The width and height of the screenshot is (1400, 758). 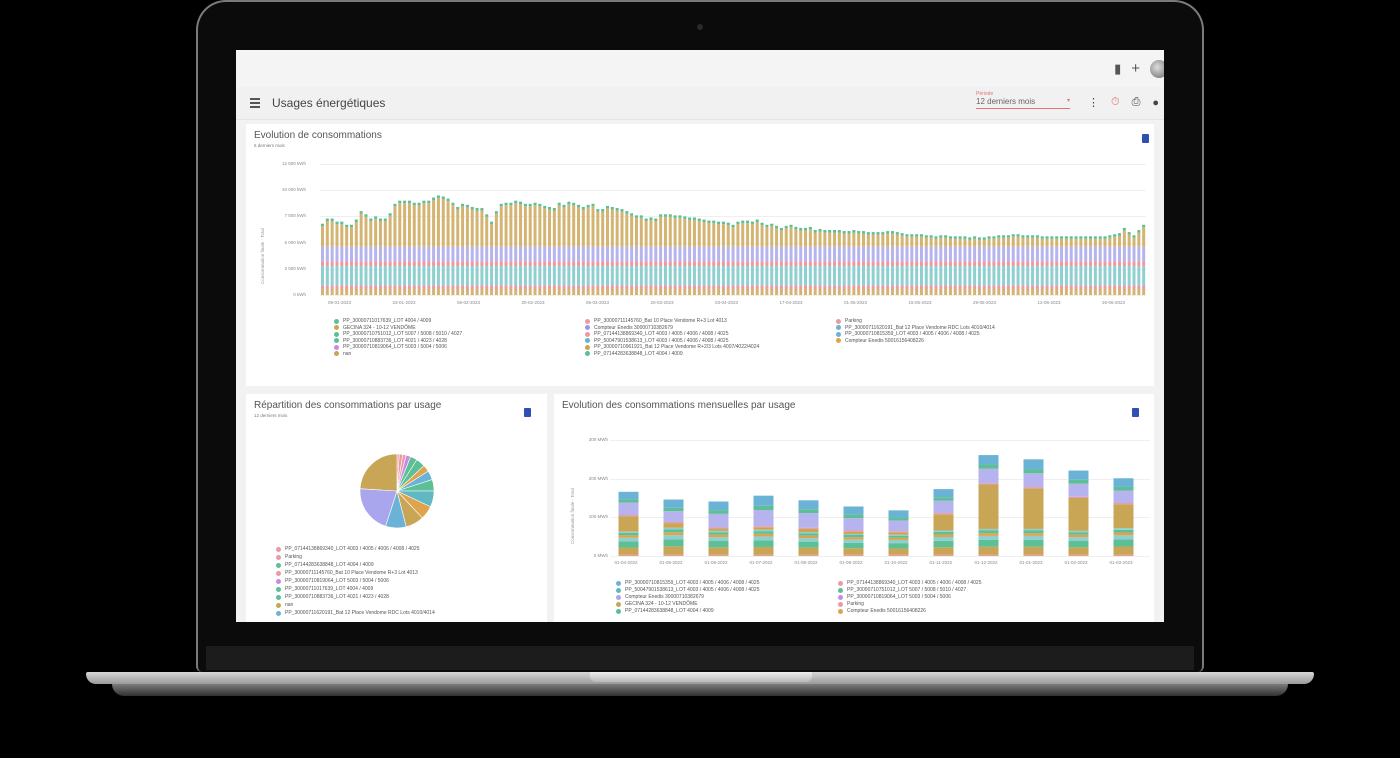 What do you see at coordinates (1031, 562) in the screenshot?
I see `x-tick-label: 01-01-2023` at bounding box center [1031, 562].